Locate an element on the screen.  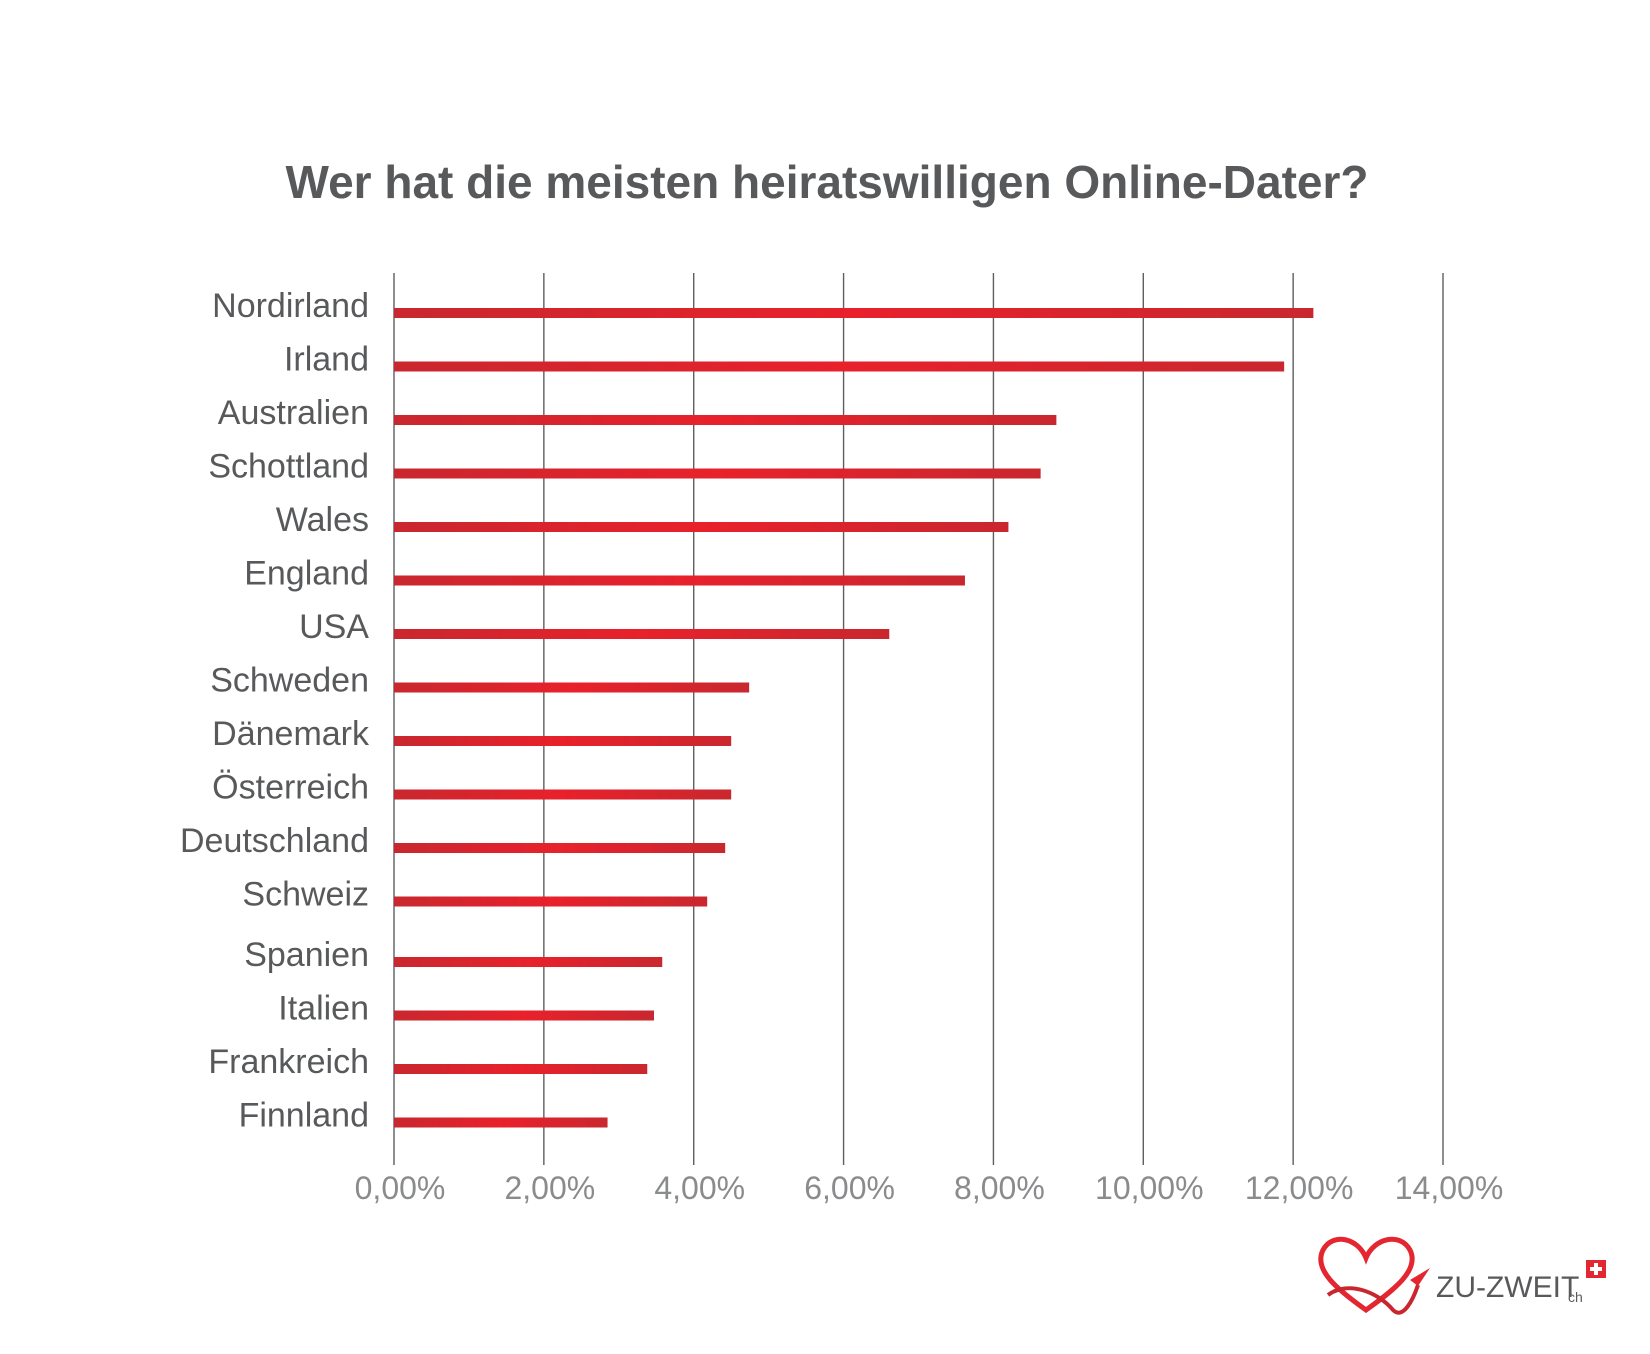
bar-finnland is located at coordinates (501, 1122).